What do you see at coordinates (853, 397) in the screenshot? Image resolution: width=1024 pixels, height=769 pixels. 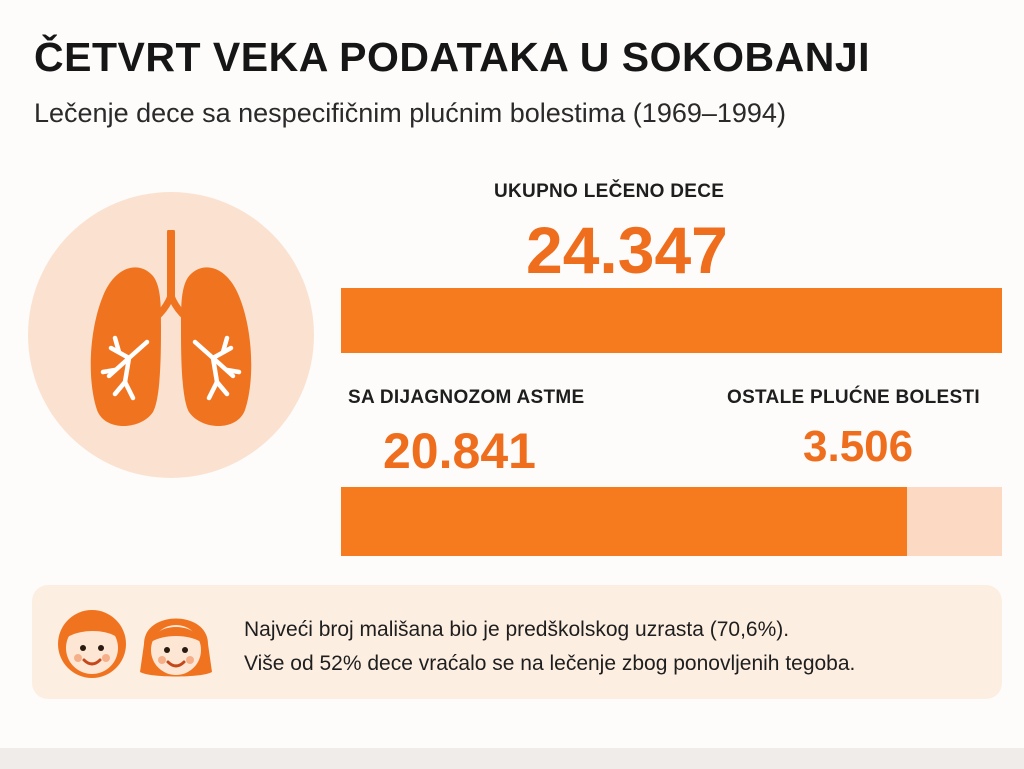 I see `other-label: OSTALE PLUĆNE BOLESTI` at bounding box center [853, 397].